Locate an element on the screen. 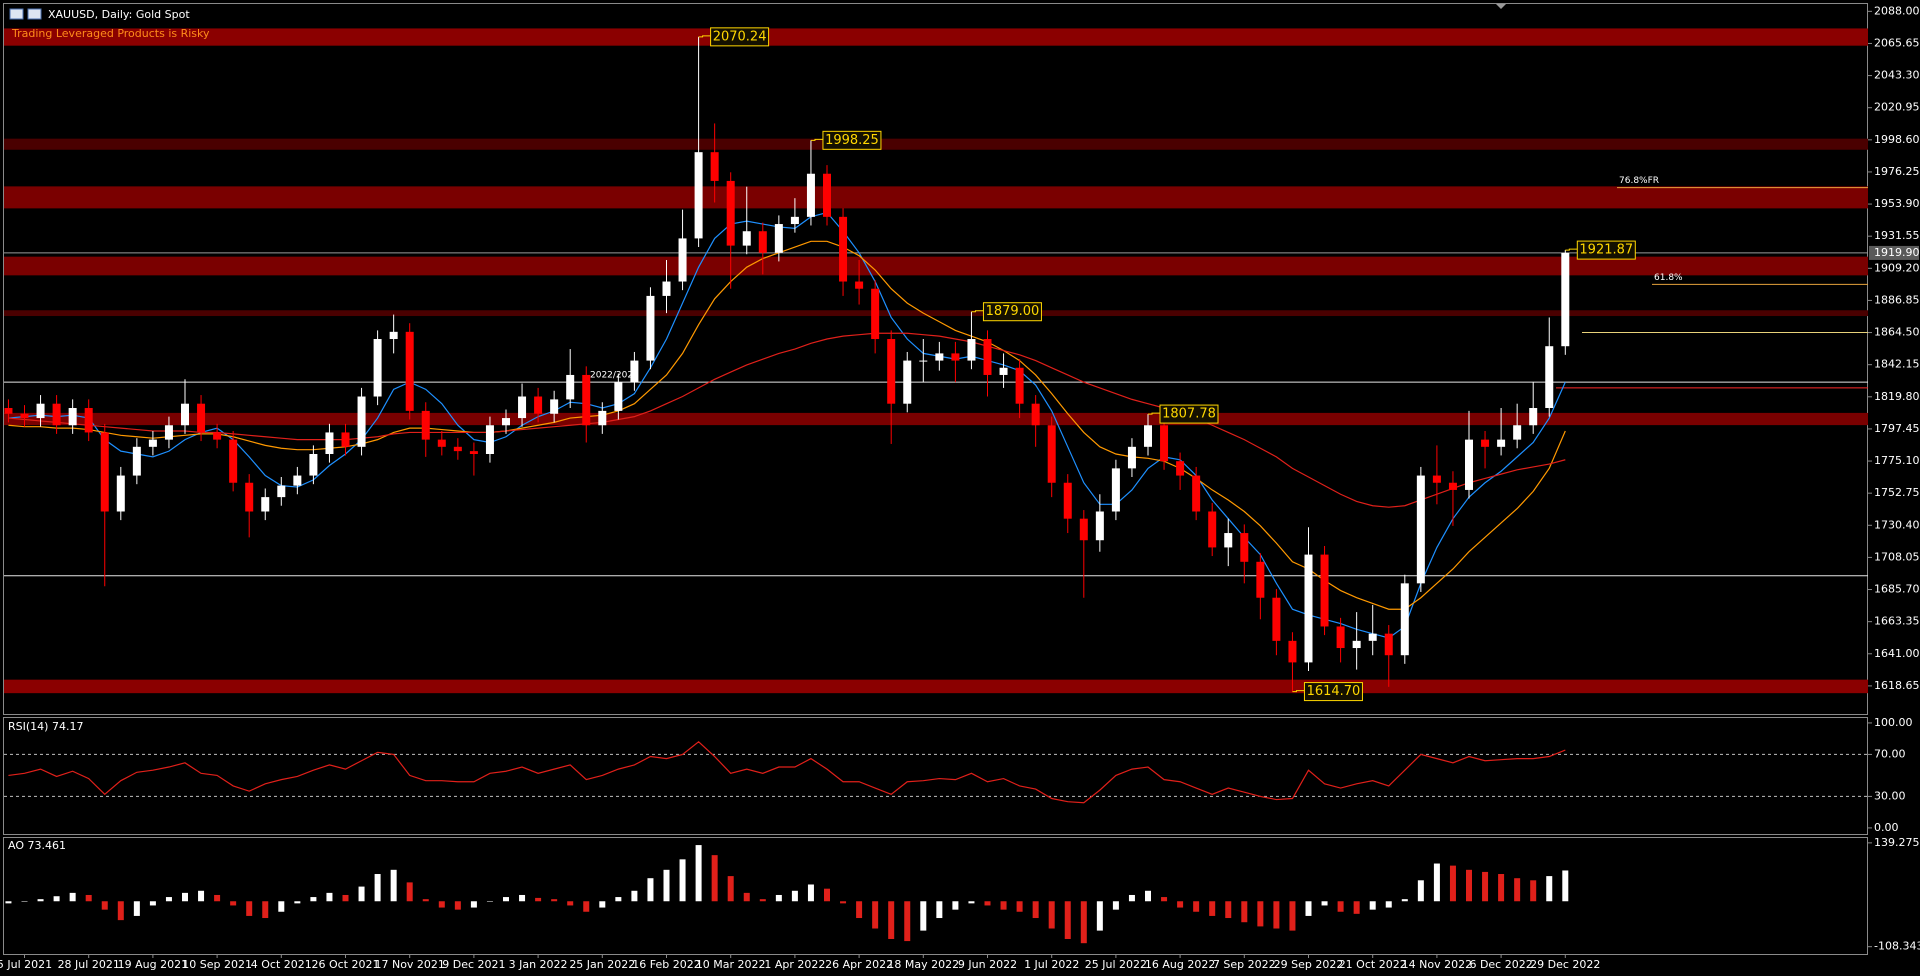  y-tick-label: 1641.00 is located at coordinates (1897, 653).